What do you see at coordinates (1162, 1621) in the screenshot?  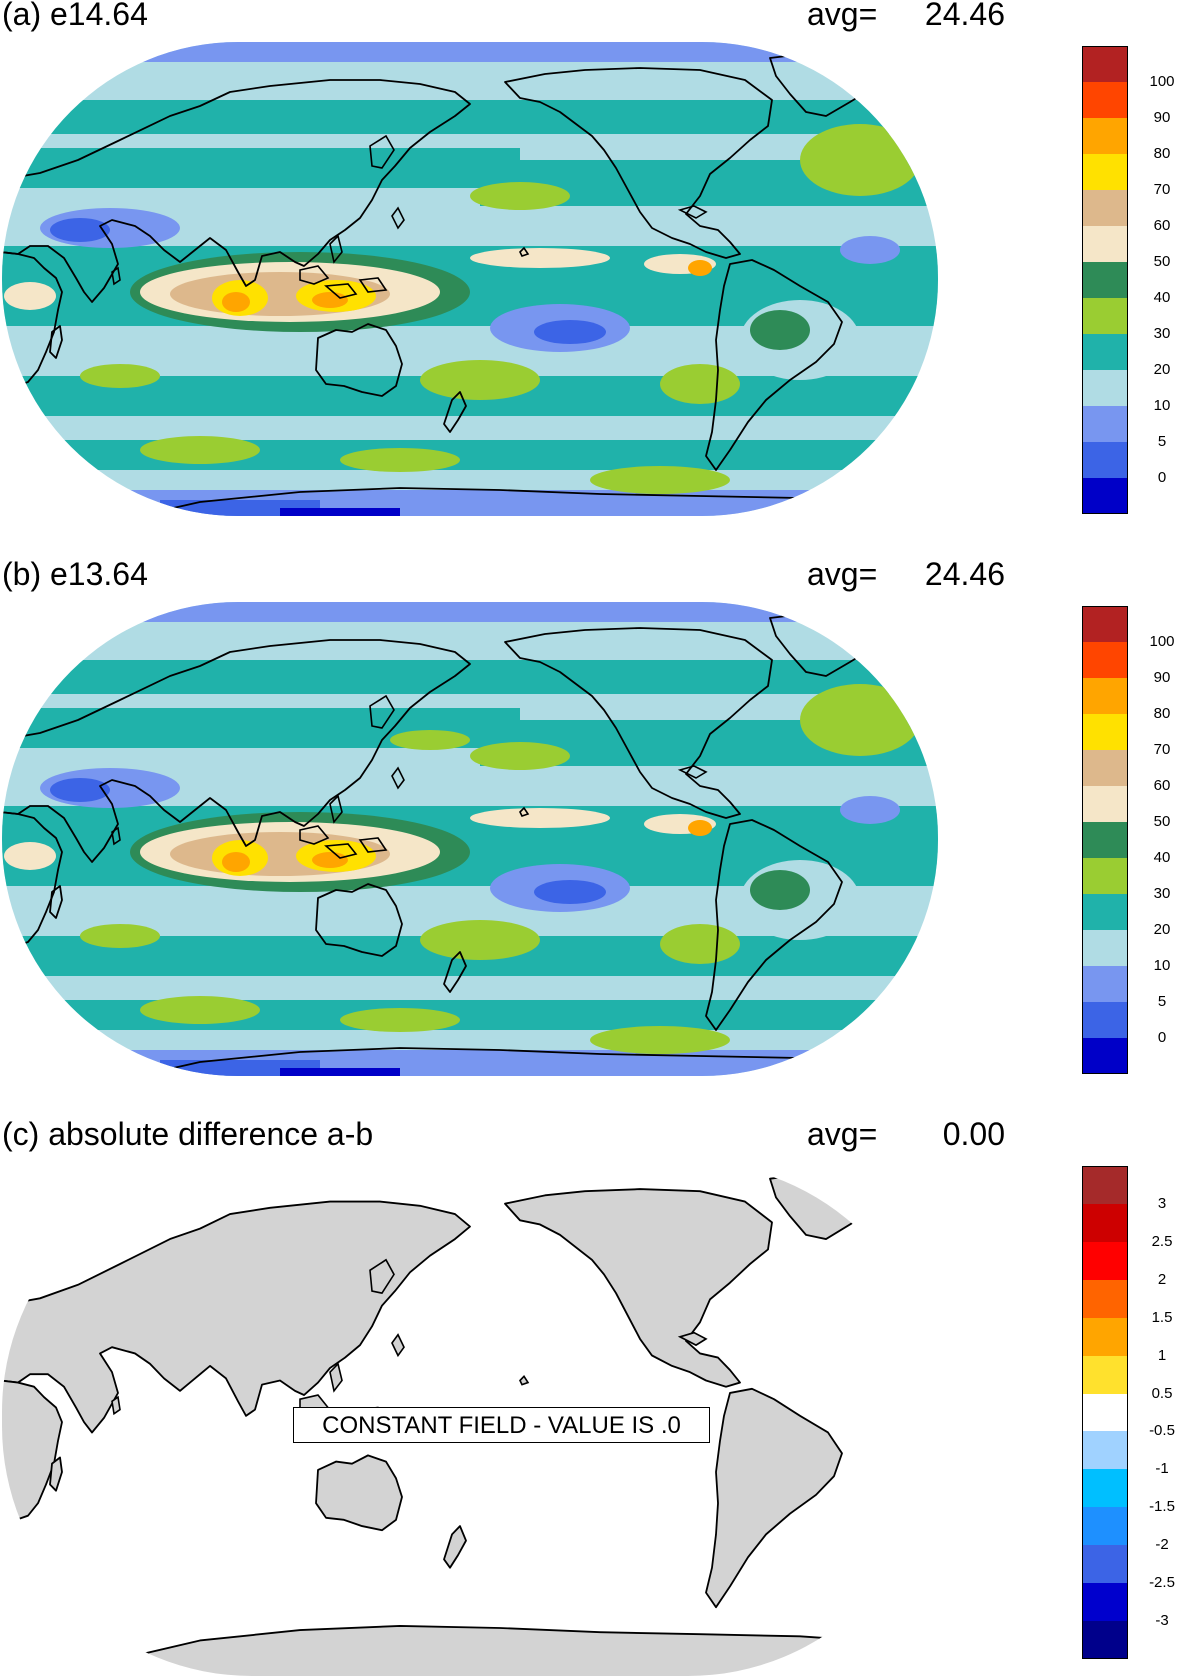 I see `colorbar-tick-label: -3` at bounding box center [1162, 1621].